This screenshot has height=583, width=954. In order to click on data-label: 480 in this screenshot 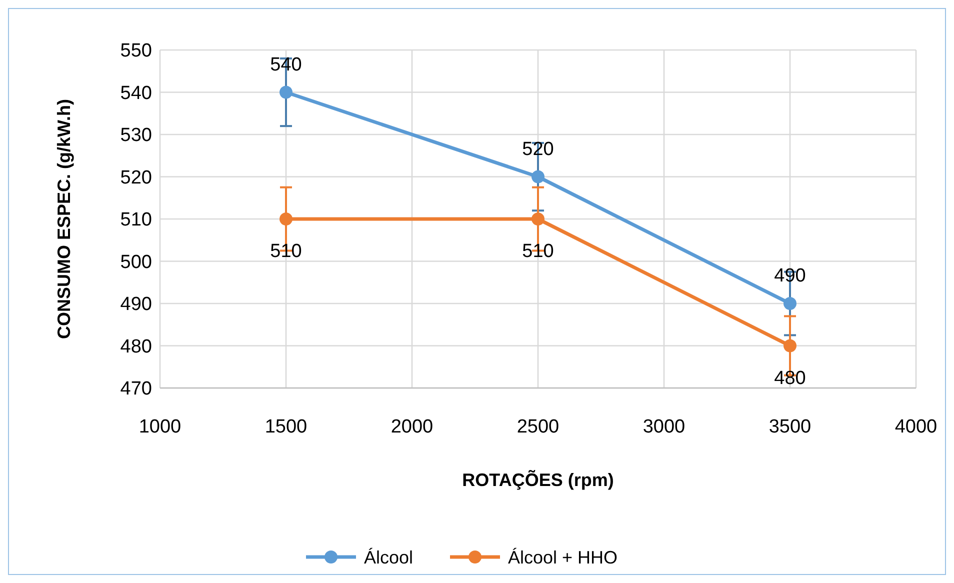, I will do `click(790, 378)`.